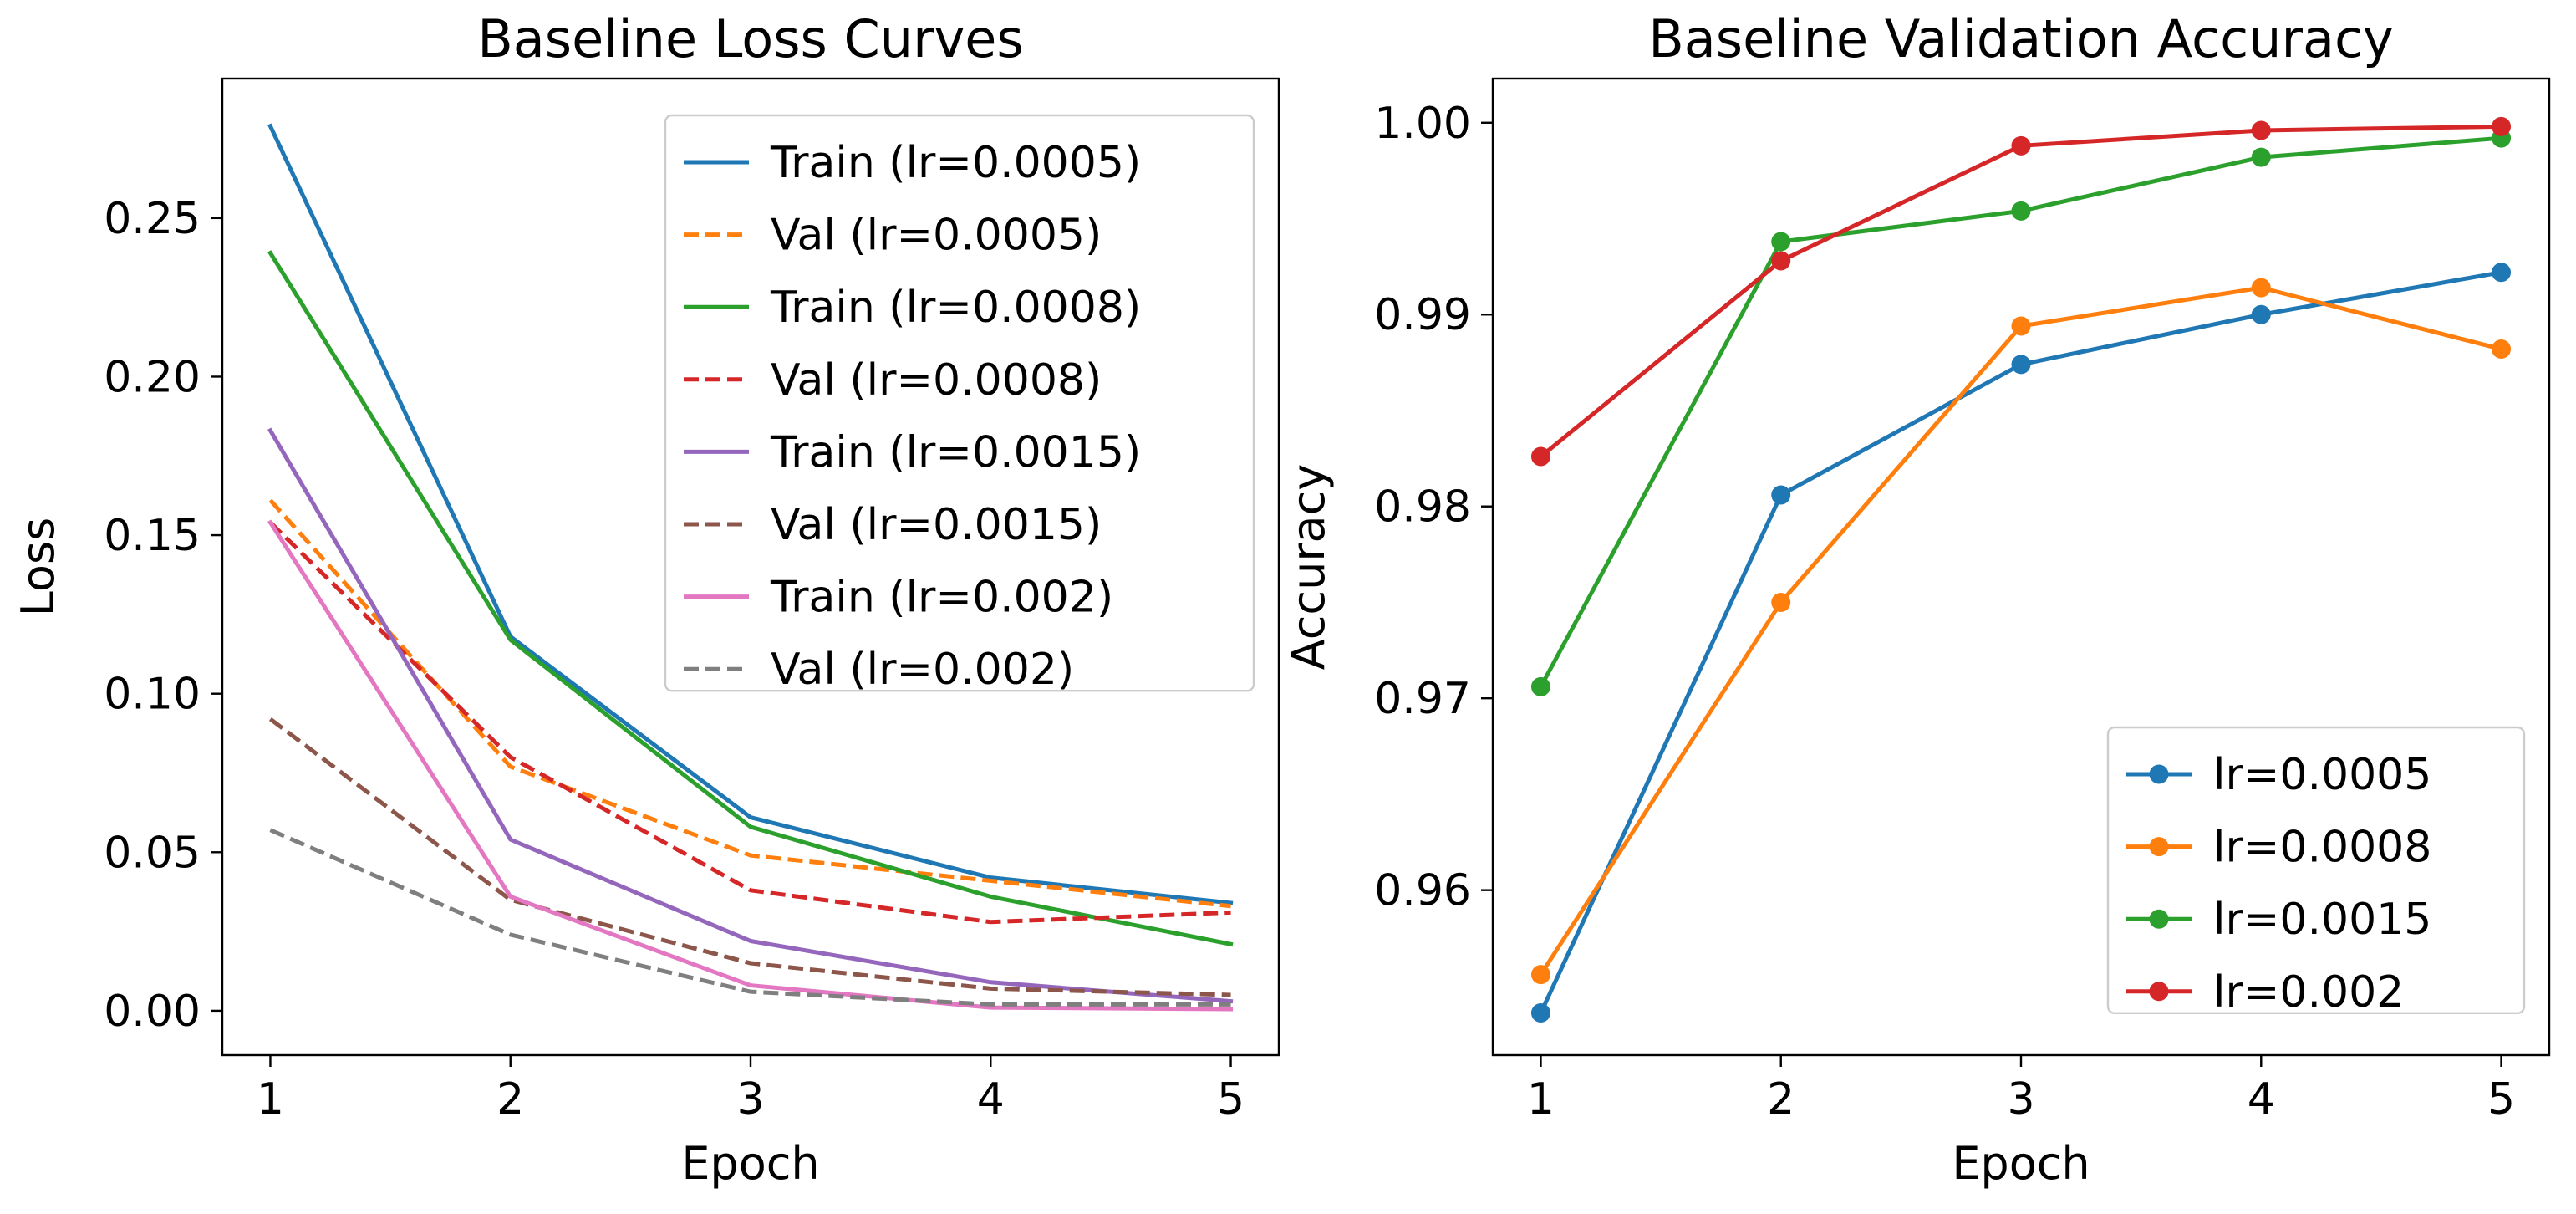  I want to click on y-tick-label: 0.99, so click(1422, 315).